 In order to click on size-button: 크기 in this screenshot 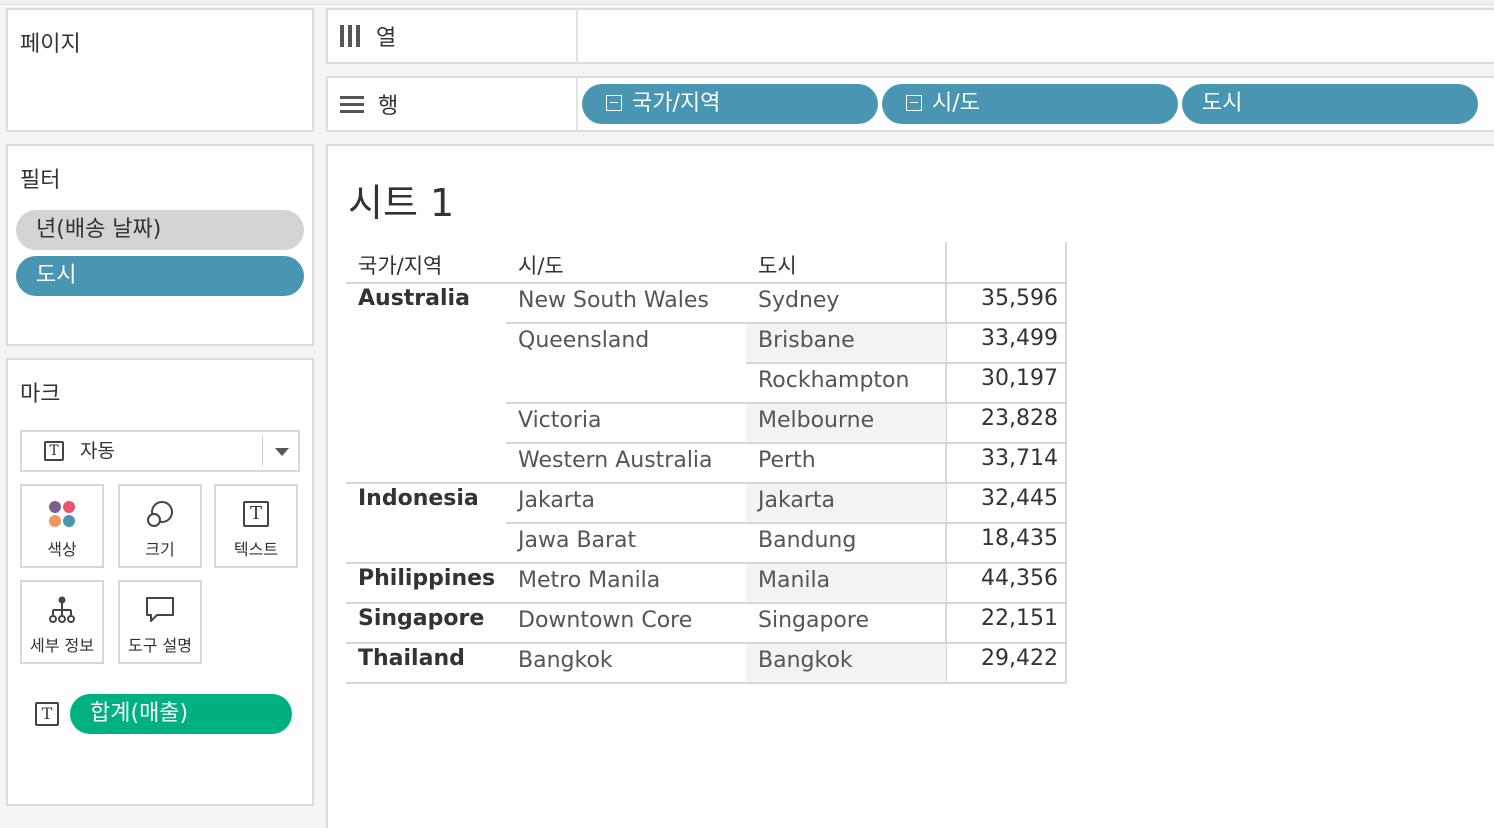, I will do `click(160, 526)`.